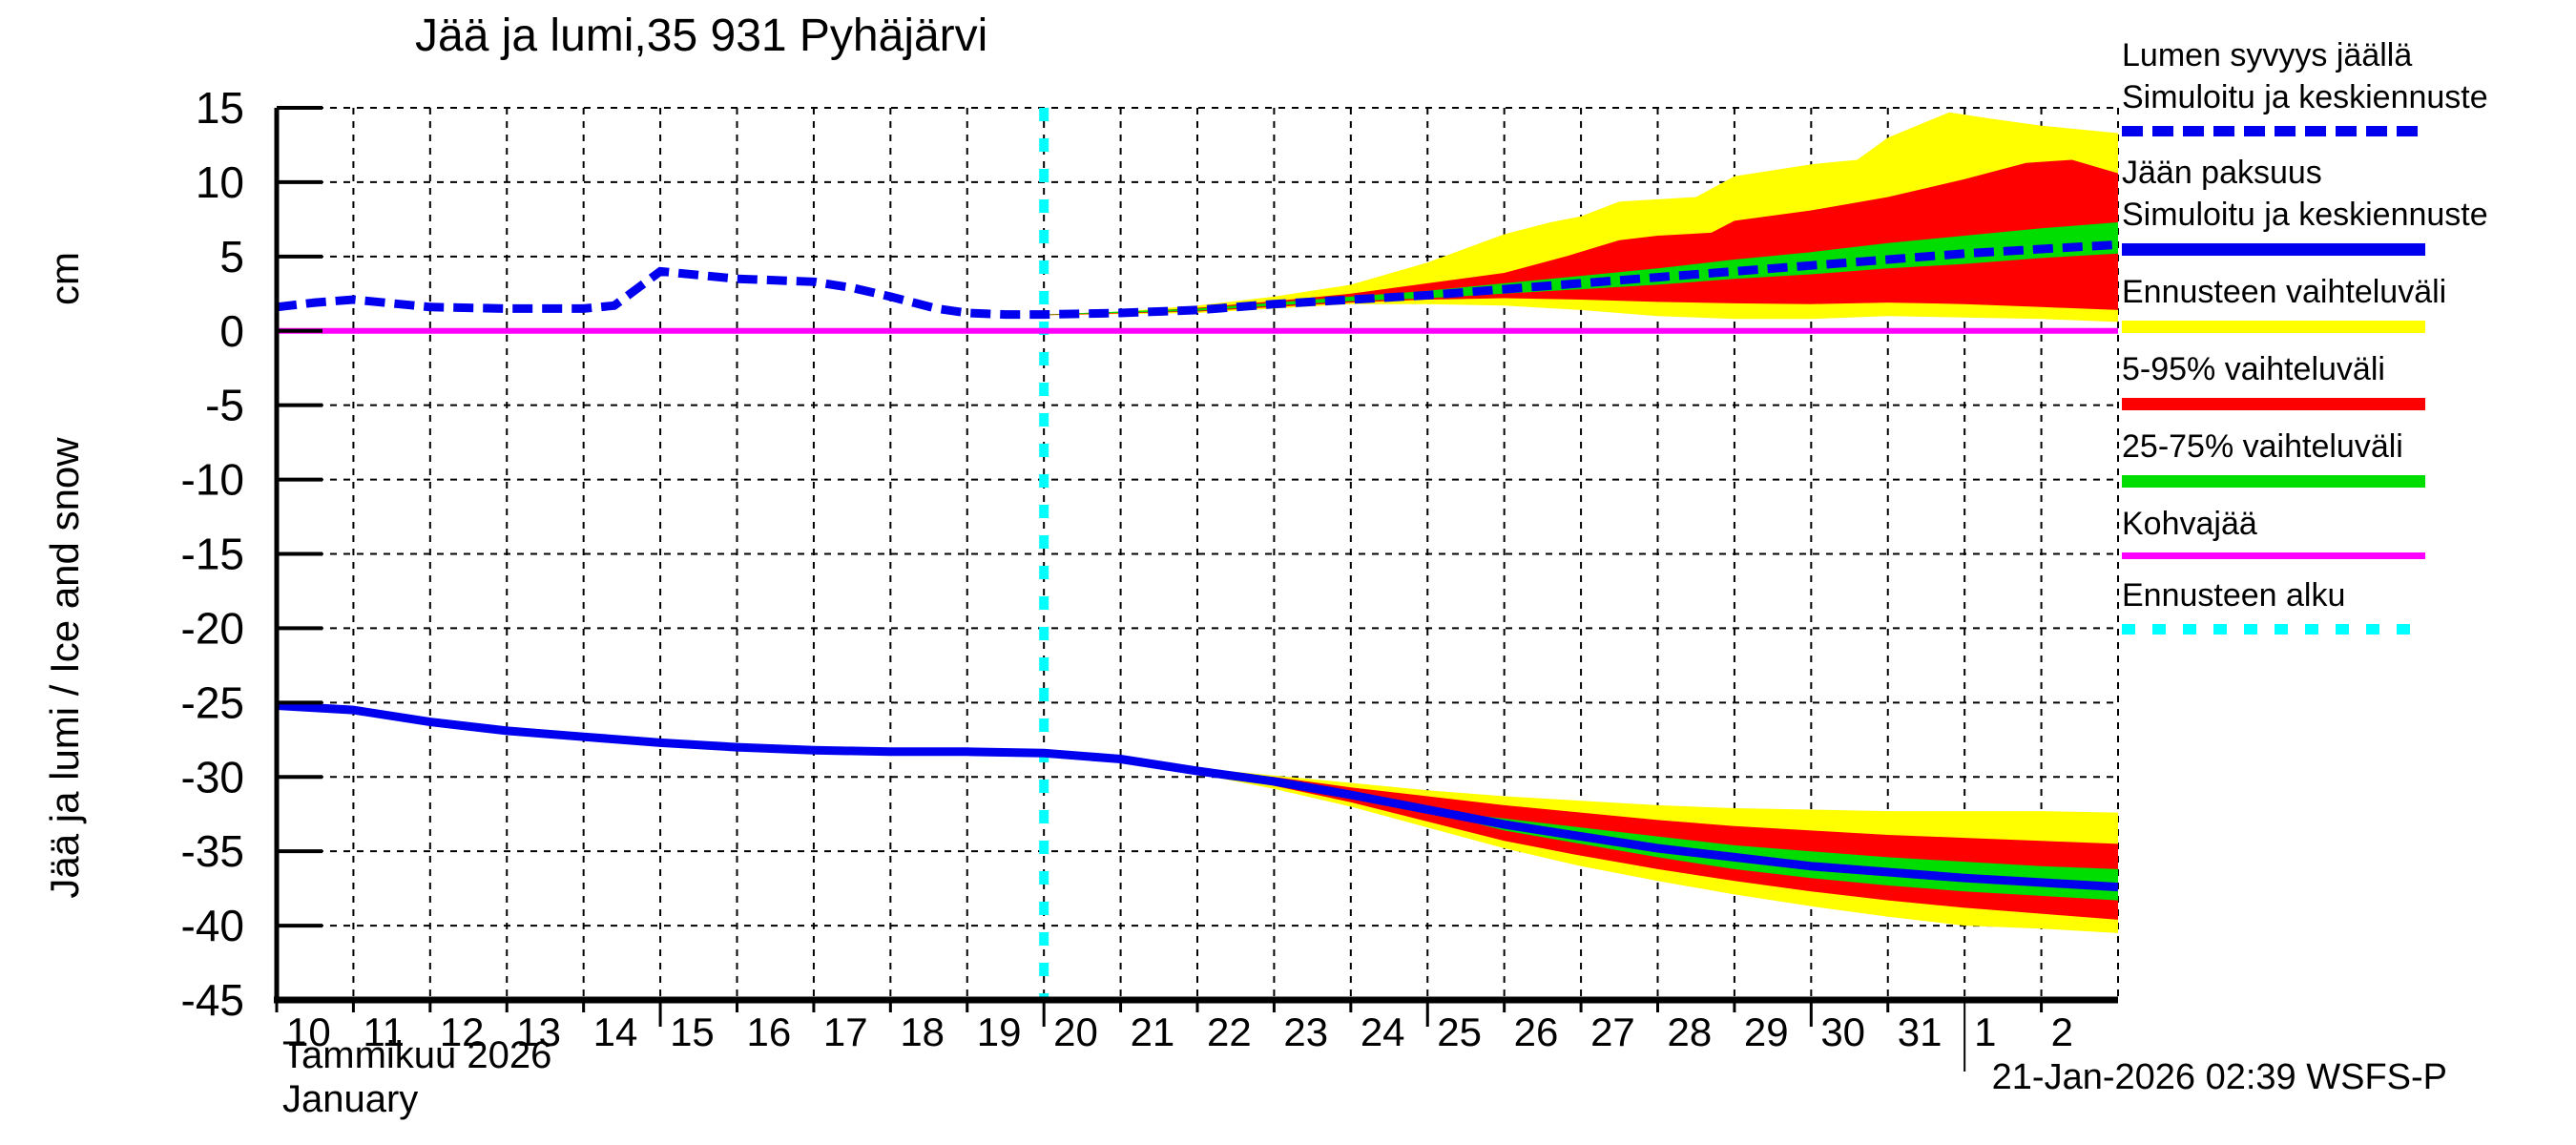 This screenshot has width=2576, height=1145. What do you see at coordinates (224, 405) in the screenshot?
I see `y-tick-label: -5` at bounding box center [224, 405].